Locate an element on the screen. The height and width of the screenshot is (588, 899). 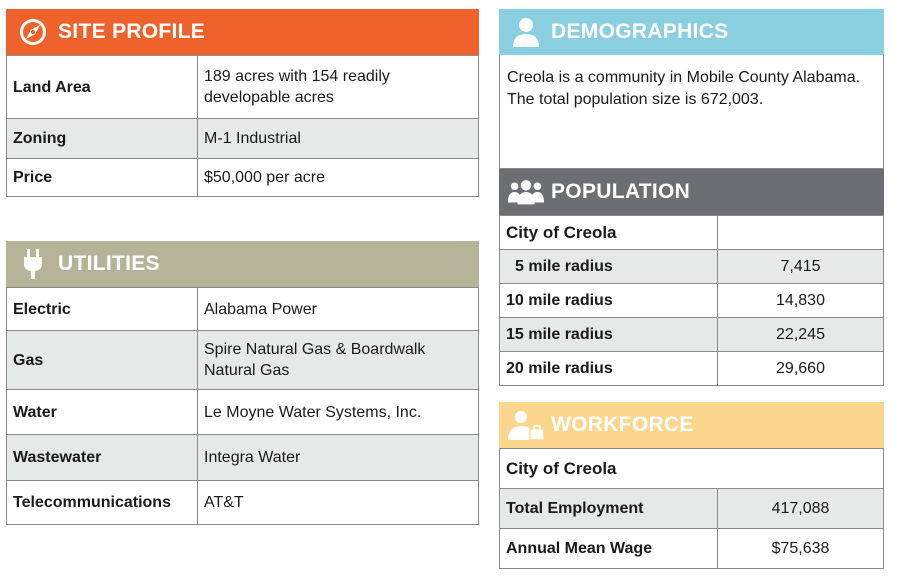
table-row: Electric Alabama Power is located at coordinates (242, 309).